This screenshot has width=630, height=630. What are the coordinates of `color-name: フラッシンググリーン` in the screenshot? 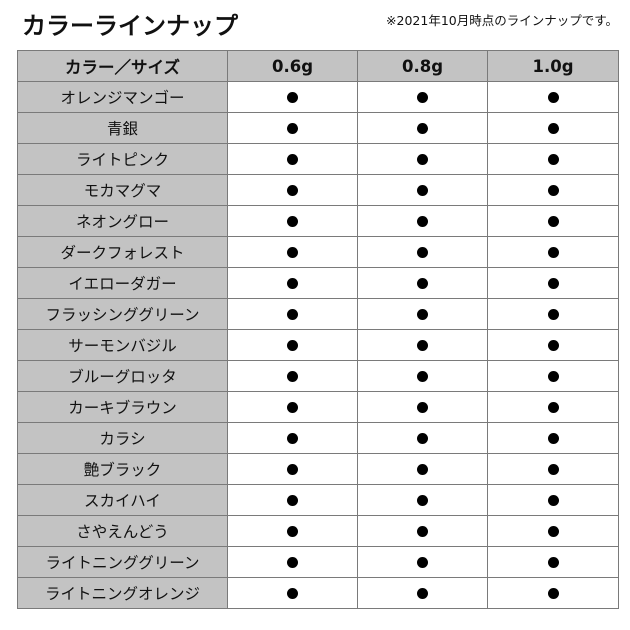 It's located at (122, 314).